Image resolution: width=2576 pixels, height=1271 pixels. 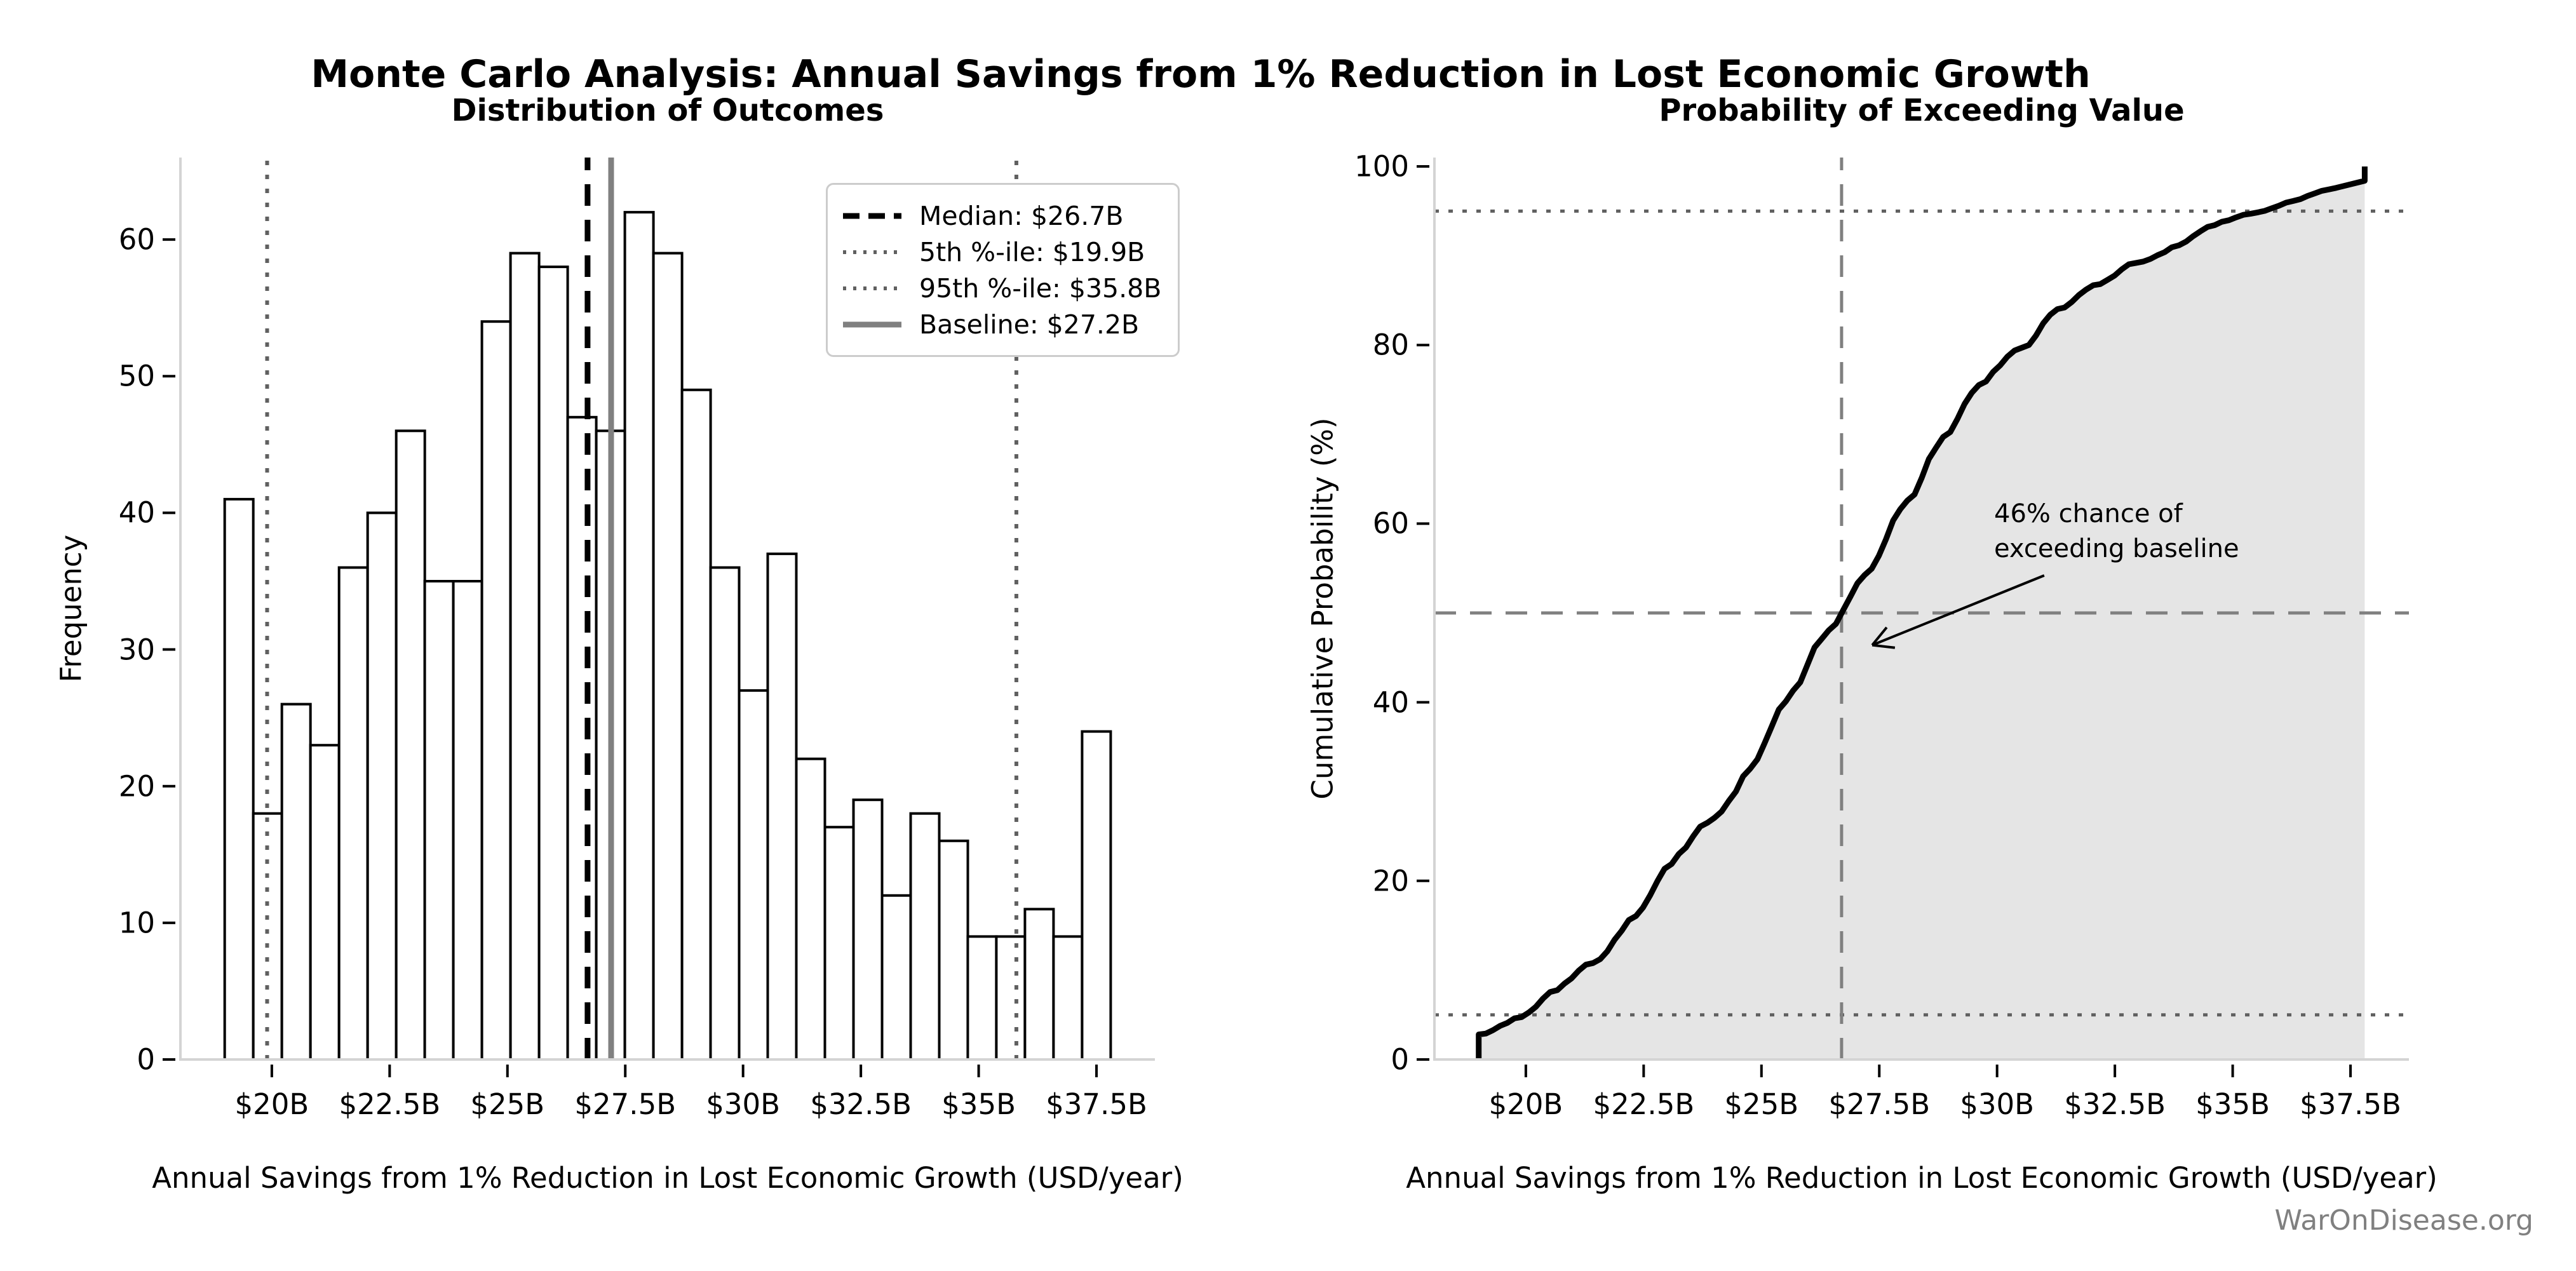 What do you see at coordinates (136, 923) in the screenshot?
I see `y-tick-label: 10` at bounding box center [136, 923].